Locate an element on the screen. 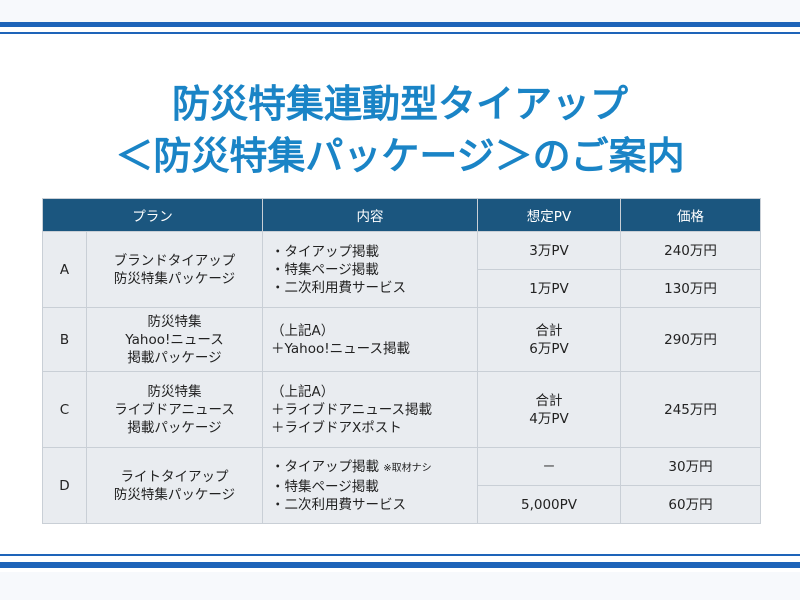 The height and width of the screenshot is (600, 800). plan-id-d: D is located at coordinates (64, 485).